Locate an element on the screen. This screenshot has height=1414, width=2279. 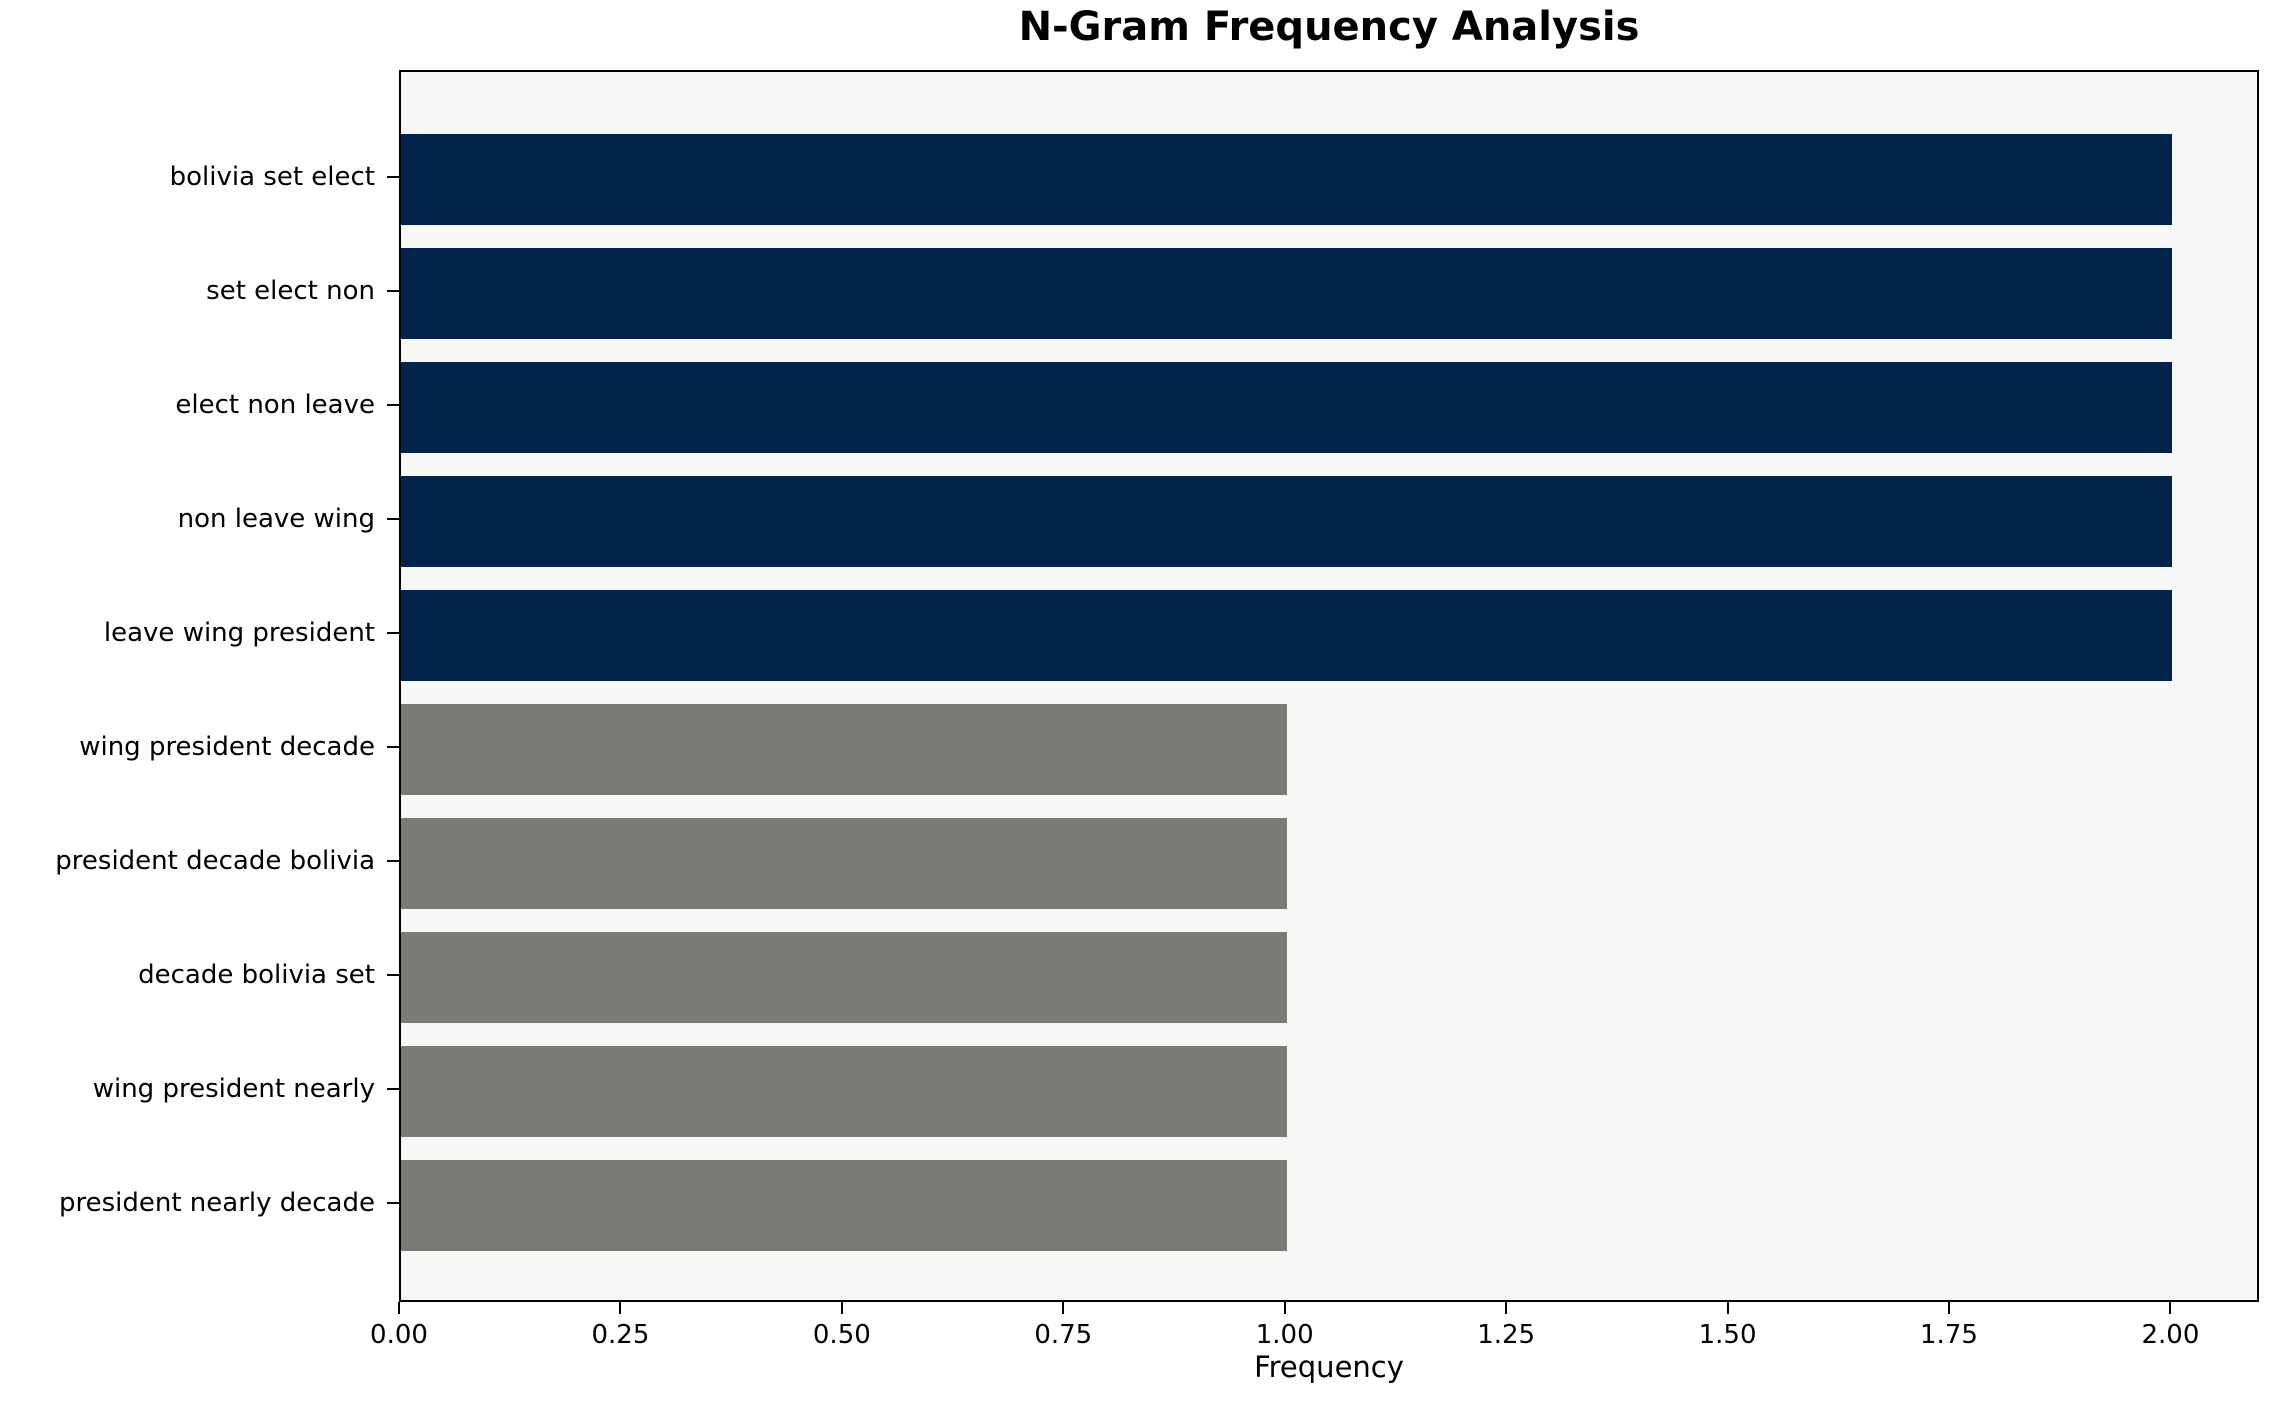
x-tick-label: 2.00 is located at coordinates (2170, 1335).